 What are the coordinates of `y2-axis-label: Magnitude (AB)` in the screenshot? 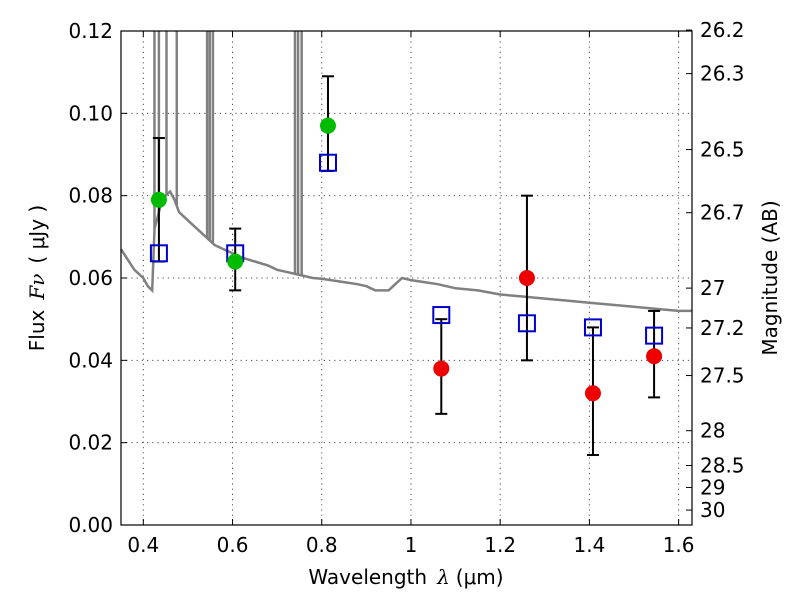 It's located at (770, 277).